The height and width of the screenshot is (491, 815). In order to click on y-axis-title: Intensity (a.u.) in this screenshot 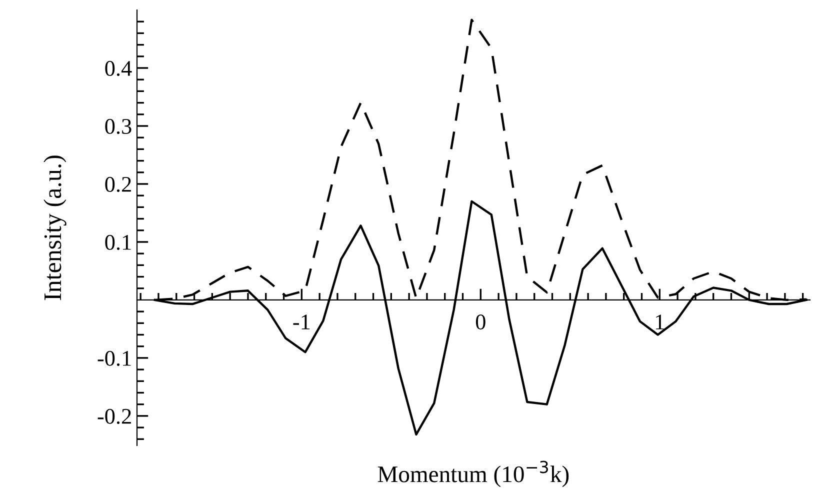, I will do `click(55, 228)`.